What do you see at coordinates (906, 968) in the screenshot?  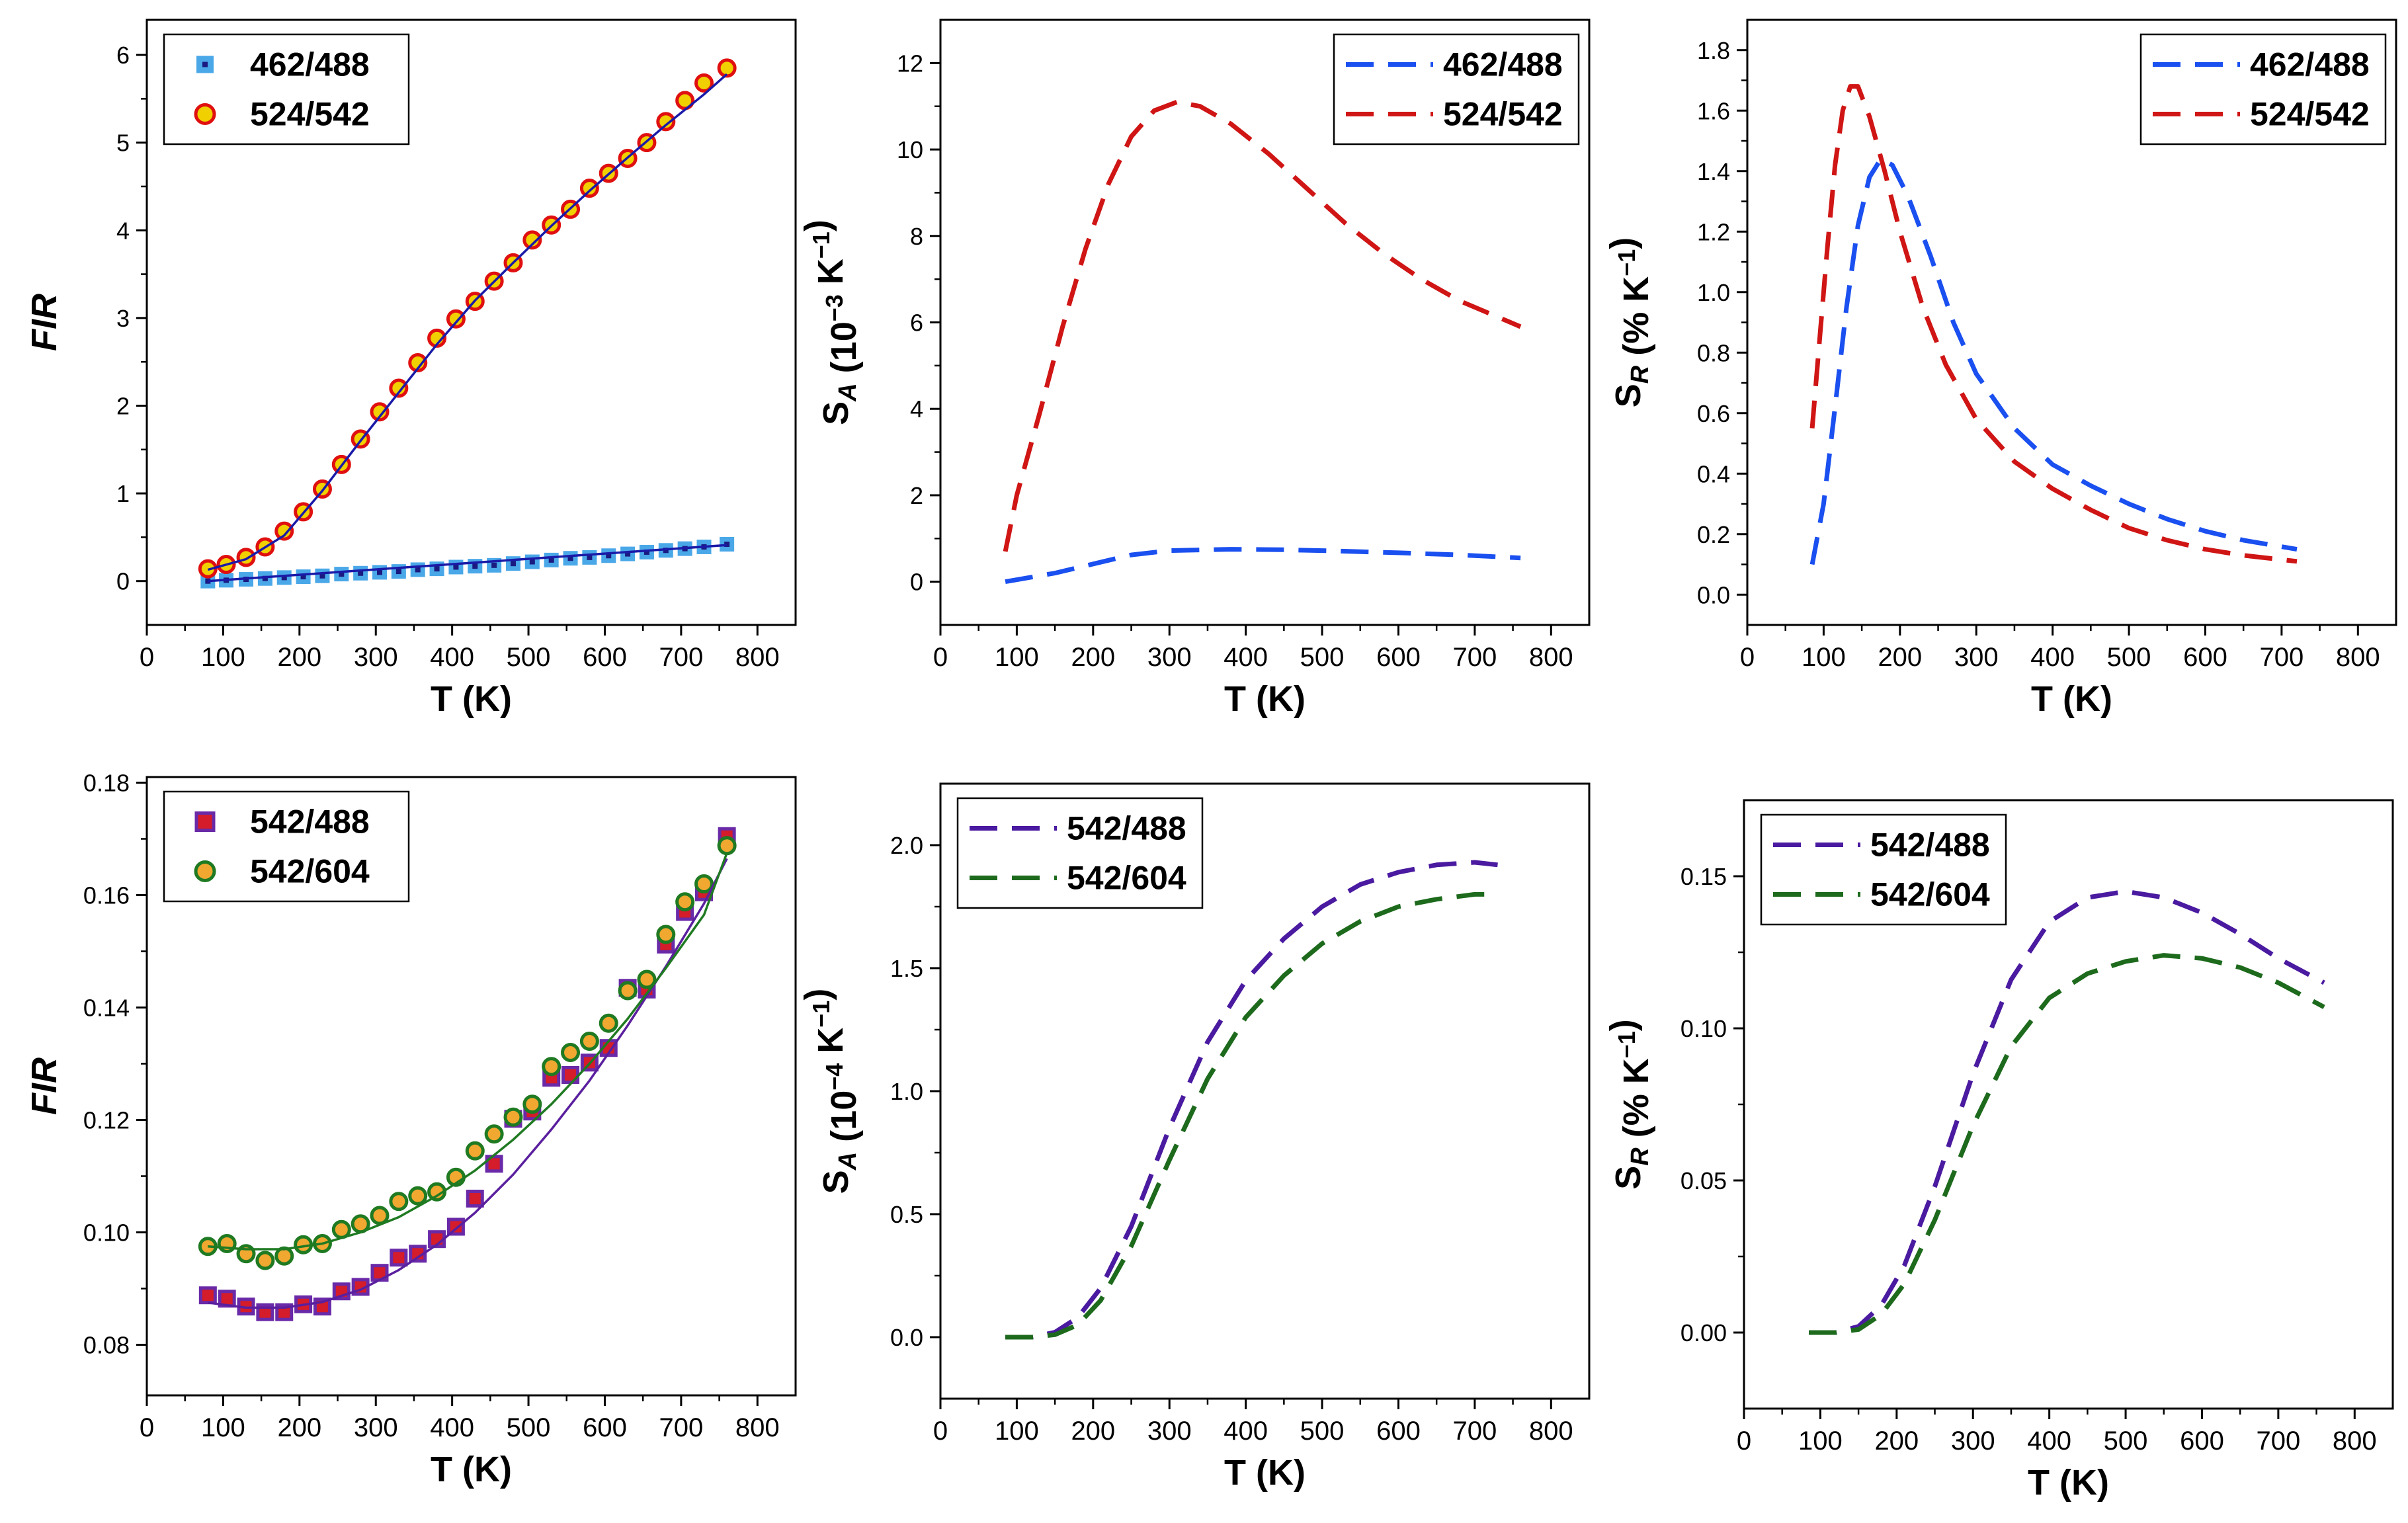 I see `y-tick-label: 1.5` at bounding box center [906, 968].